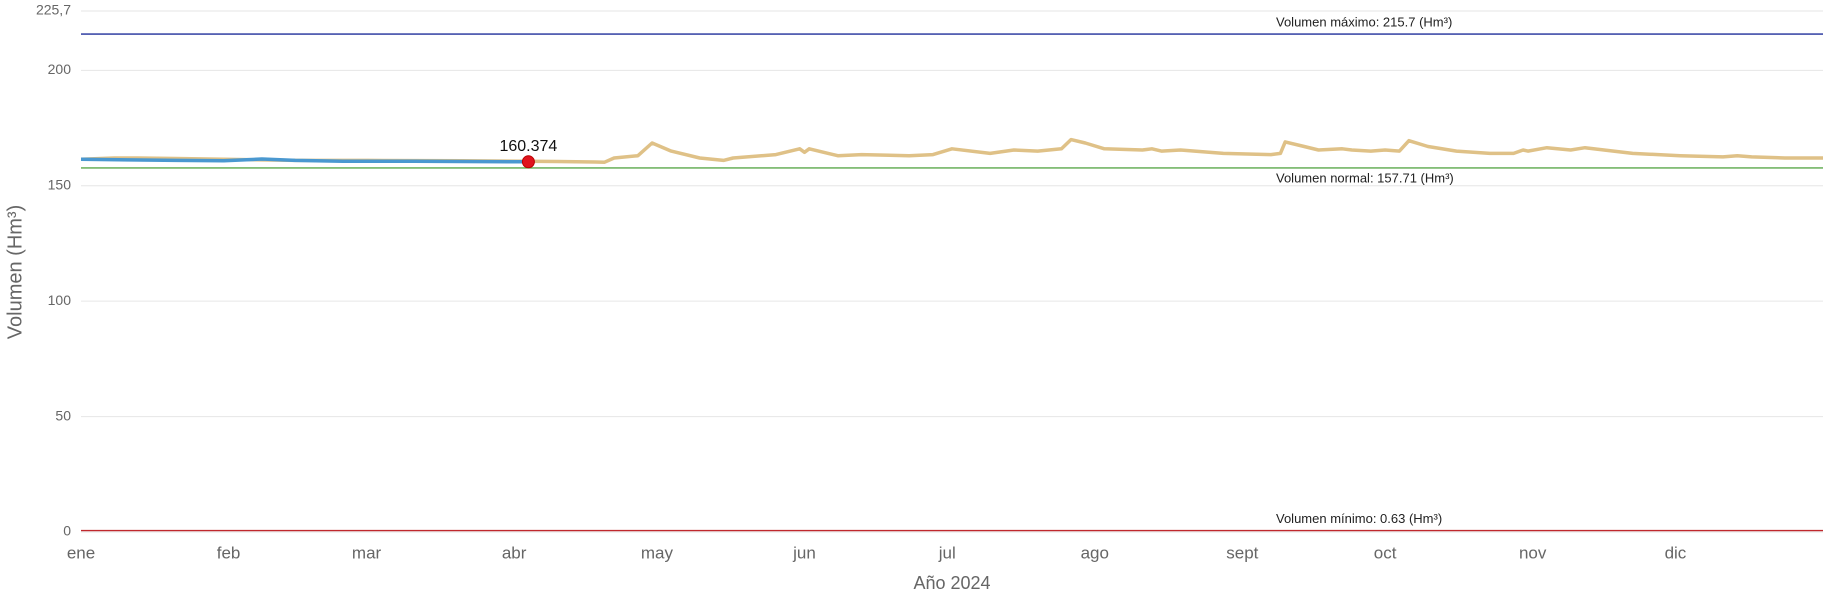 This screenshot has width=1830, height=600. What do you see at coordinates (1676, 552) in the screenshot?
I see `x-tick-label: dic` at bounding box center [1676, 552].